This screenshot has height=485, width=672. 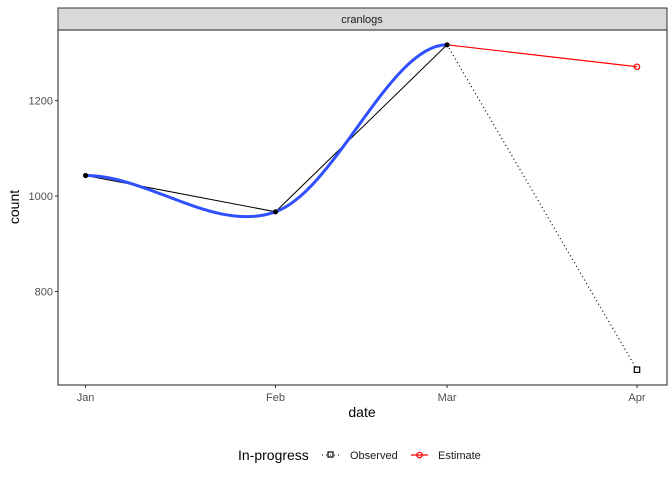 What do you see at coordinates (447, 398) in the screenshot?
I see `x-tick-label: Mar` at bounding box center [447, 398].